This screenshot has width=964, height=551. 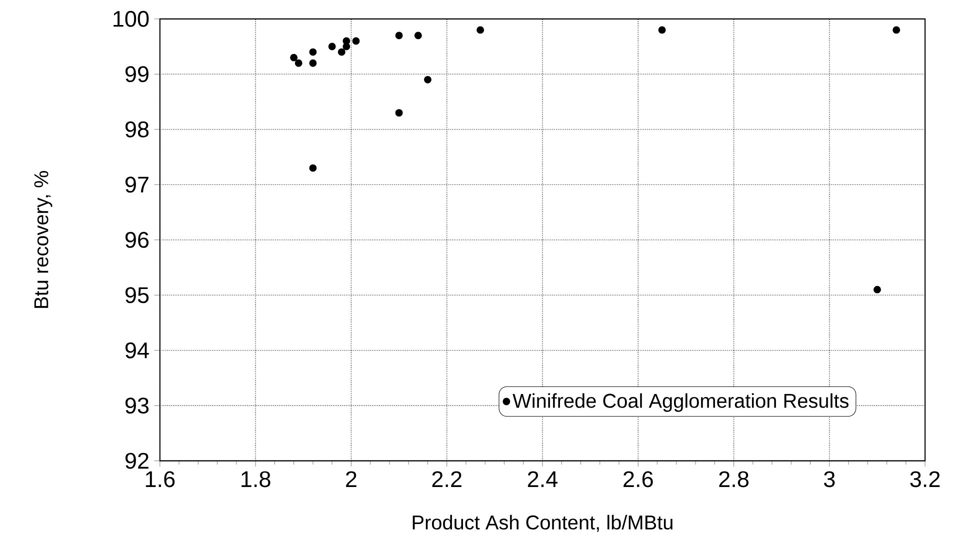 I want to click on x-tick-label: 2.2, so click(x=447, y=479).